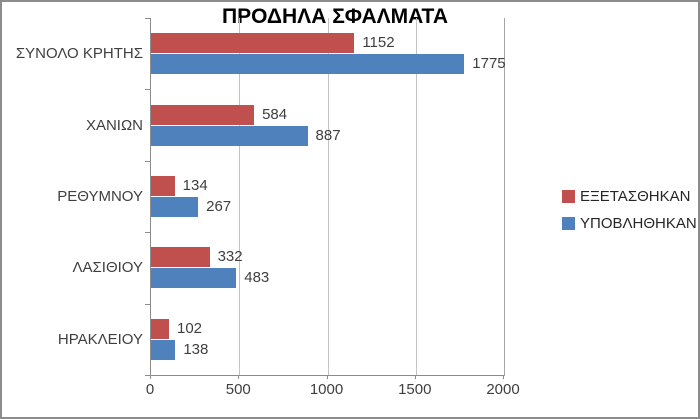 Image resolution: width=700 pixels, height=419 pixels. I want to click on data-label: 483, so click(257, 278).